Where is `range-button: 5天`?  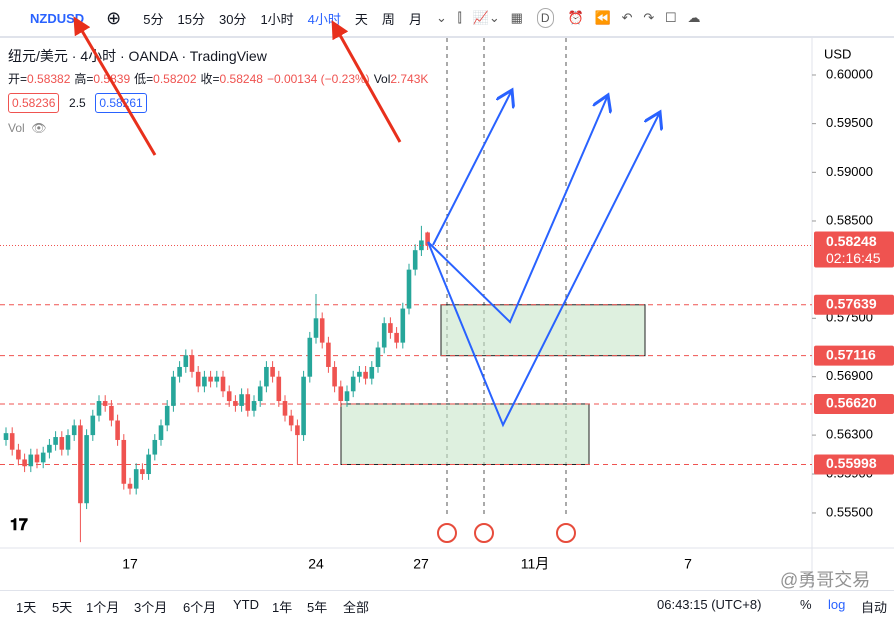
range-button: 5天 is located at coordinates (62, 607).